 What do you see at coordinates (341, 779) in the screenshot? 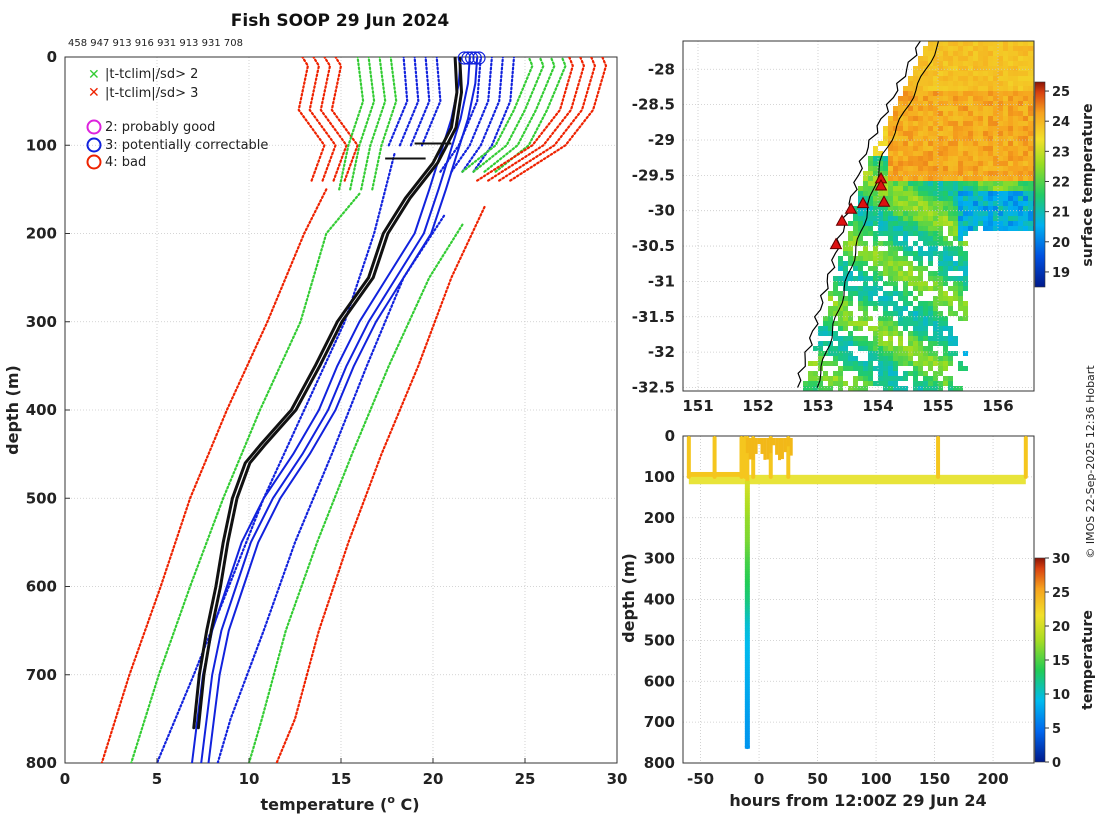
I see `profile-xtick-label: 15` at bounding box center [341, 779].